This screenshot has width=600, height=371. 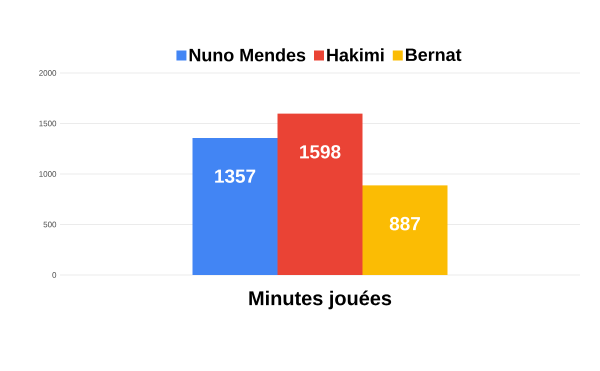 I want to click on data-label: 887, so click(x=405, y=223).